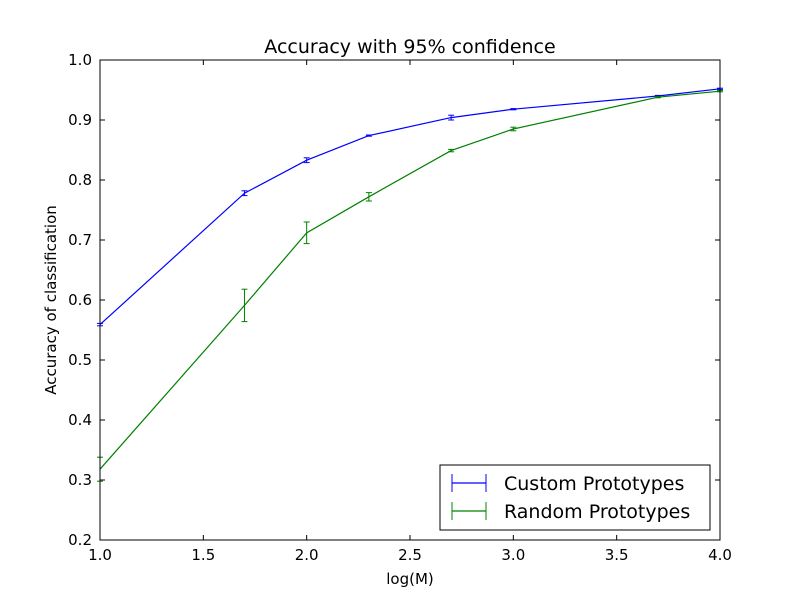  Describe the element at coordinates (203, 555) in the screenshot. I see `x-tick-label: 1.5` at that location.